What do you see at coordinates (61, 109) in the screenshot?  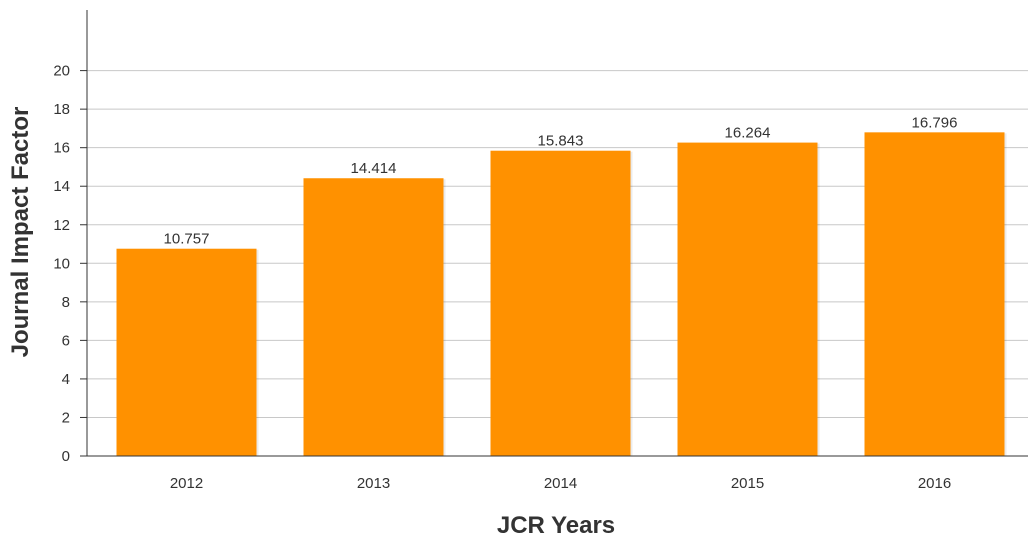 I see `y-tick-label: 18` at bounding box center [61, 109].